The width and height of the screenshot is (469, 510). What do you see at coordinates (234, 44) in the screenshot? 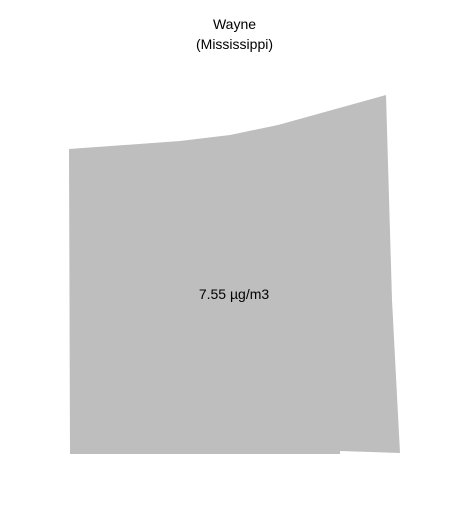
I see `state-name: (Mississippi)` at bounding box center [234, 44].